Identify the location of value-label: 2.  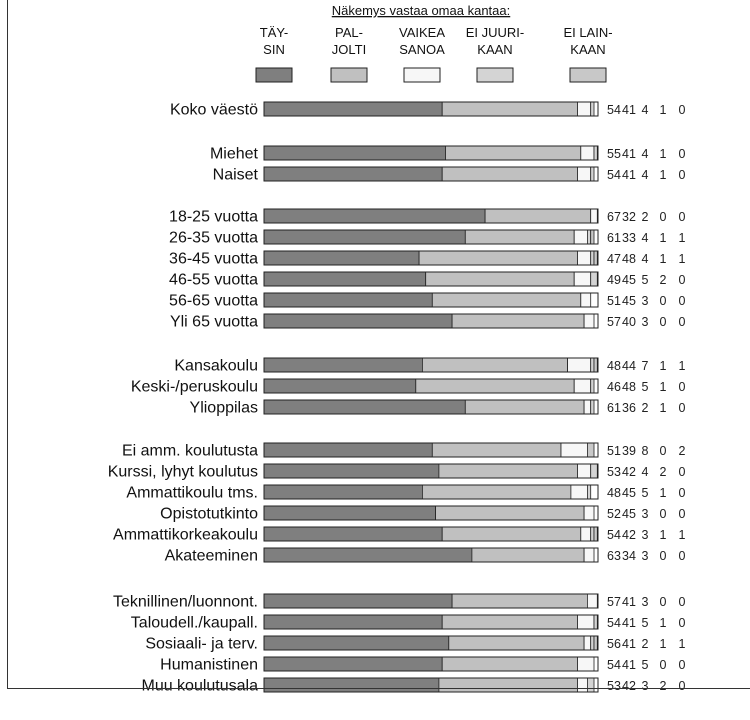
(663, 686).